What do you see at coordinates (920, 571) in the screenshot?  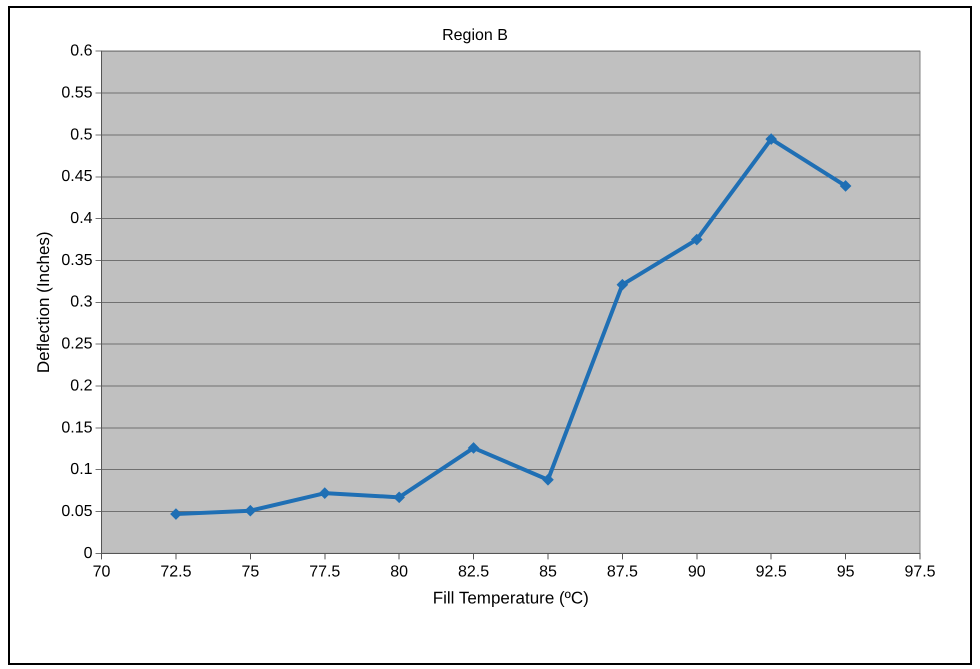 I see `x-tick-label: 97.5` at bounding box center [920, 571].